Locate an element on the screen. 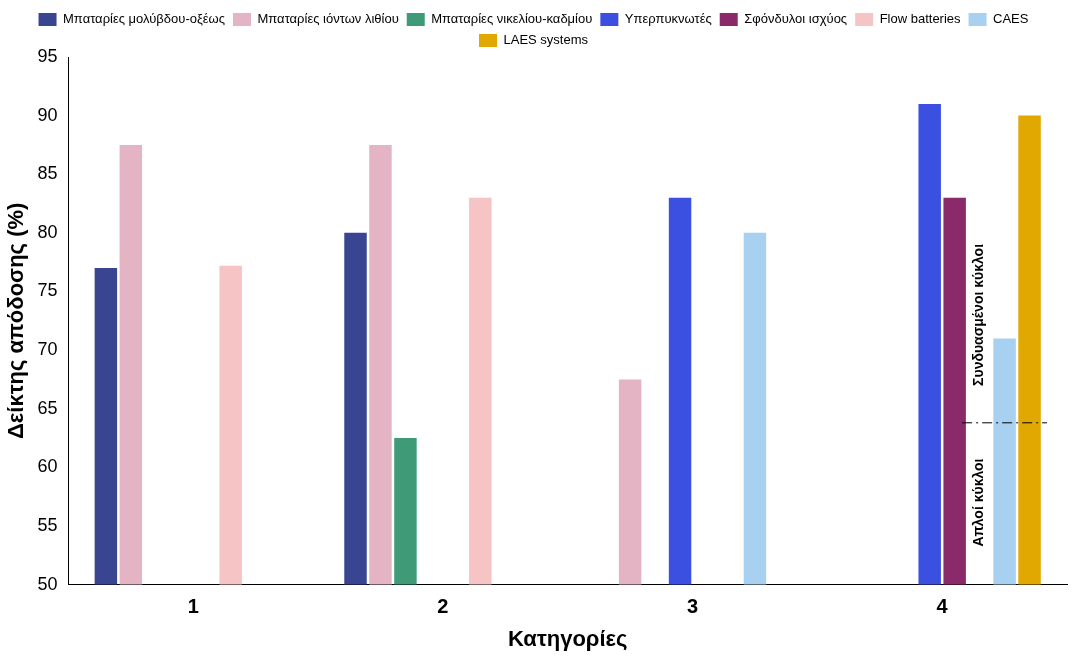 The image size is (1087, 657). annotation: Συνδυασμένοι κύκλοι is located at coordinates (978, 314).